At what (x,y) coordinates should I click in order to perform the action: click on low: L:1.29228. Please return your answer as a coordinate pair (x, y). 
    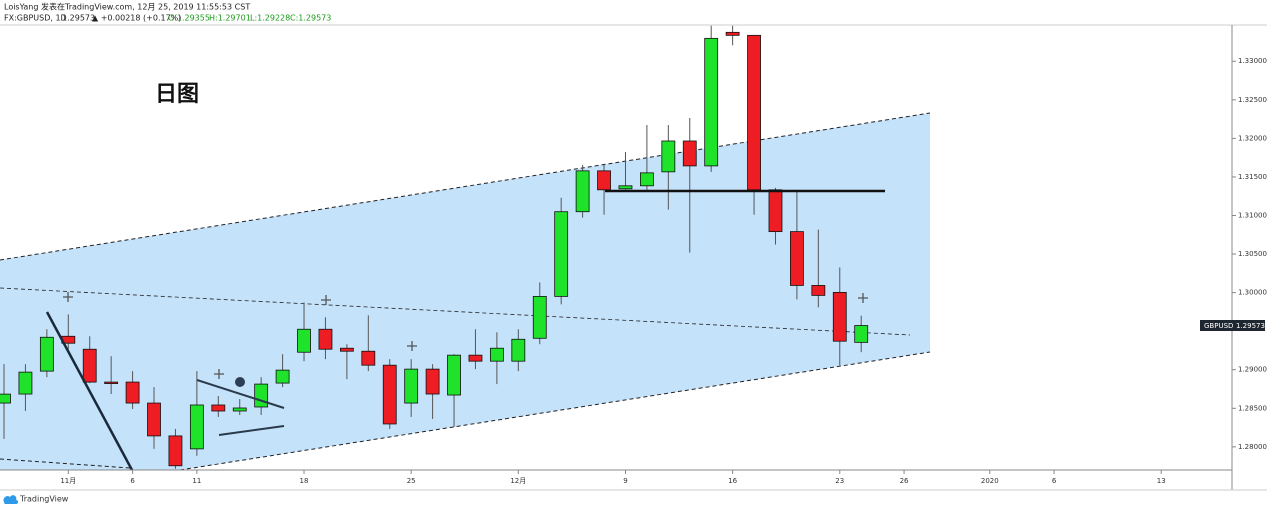
    Looking at the image, I should click on (270, 18).